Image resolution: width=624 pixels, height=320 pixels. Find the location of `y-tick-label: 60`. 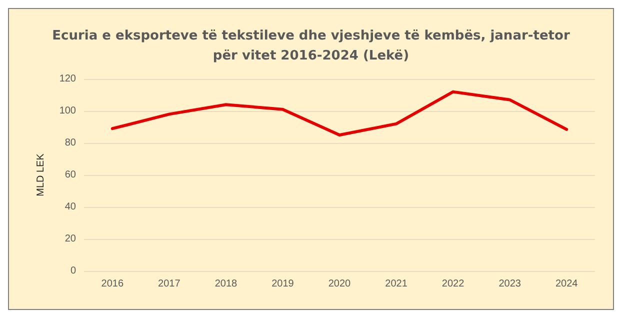

y-tick-label: 60 is located at coordinates (70, 175).